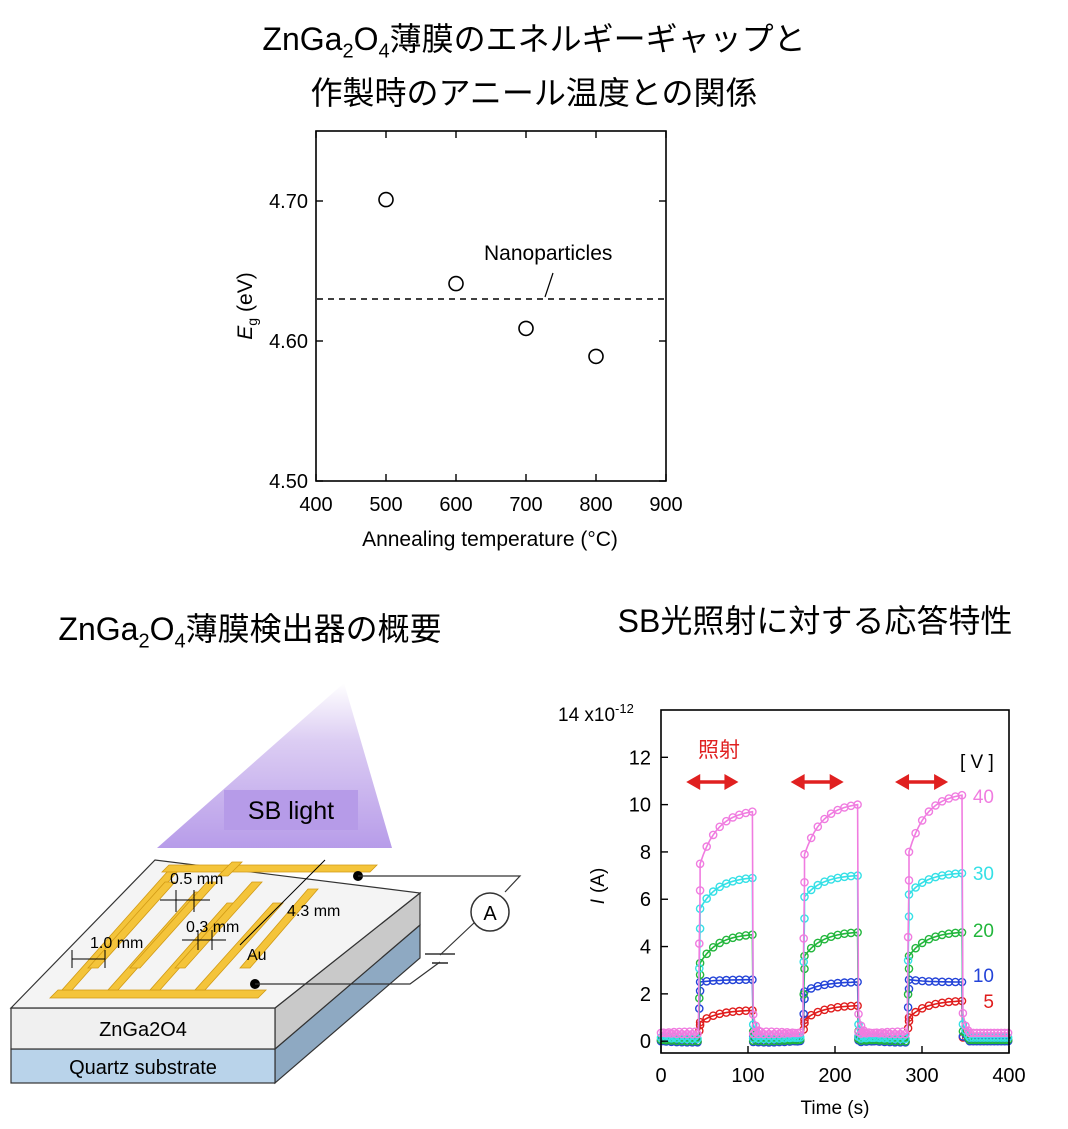 This screenshot has width=1068, height=1129. What do you see at coordinates (269, 868) in the screenshot?
I see `electrode-bus-back` at bounding box center [269, 868].